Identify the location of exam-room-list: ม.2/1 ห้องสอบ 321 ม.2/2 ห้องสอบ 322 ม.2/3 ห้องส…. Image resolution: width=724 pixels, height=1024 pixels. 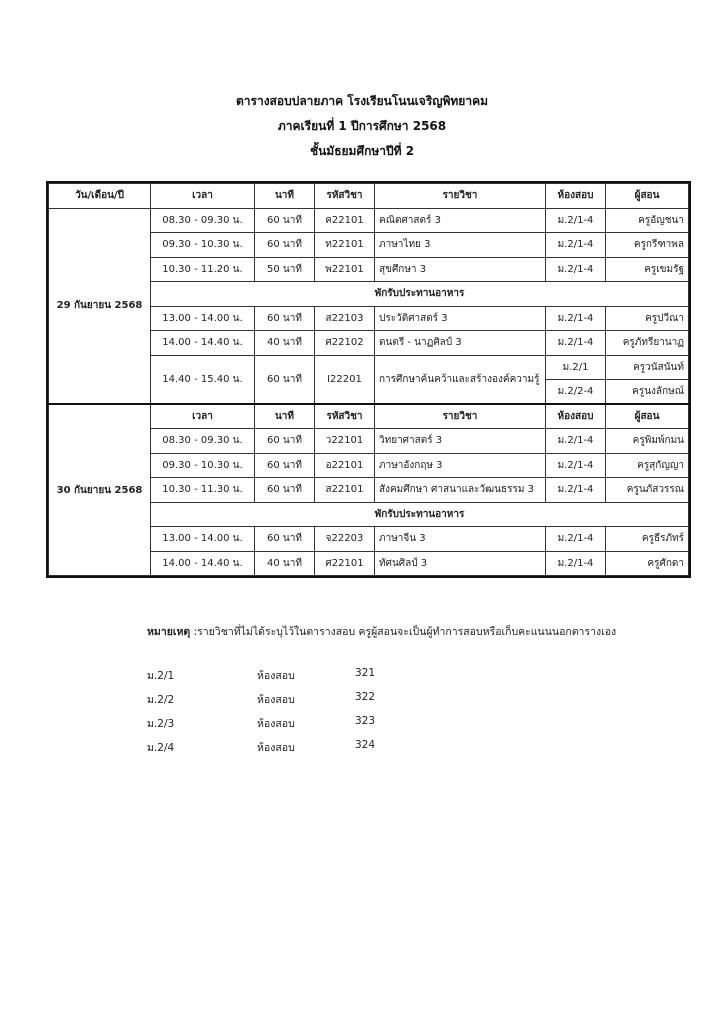
(297, 715).